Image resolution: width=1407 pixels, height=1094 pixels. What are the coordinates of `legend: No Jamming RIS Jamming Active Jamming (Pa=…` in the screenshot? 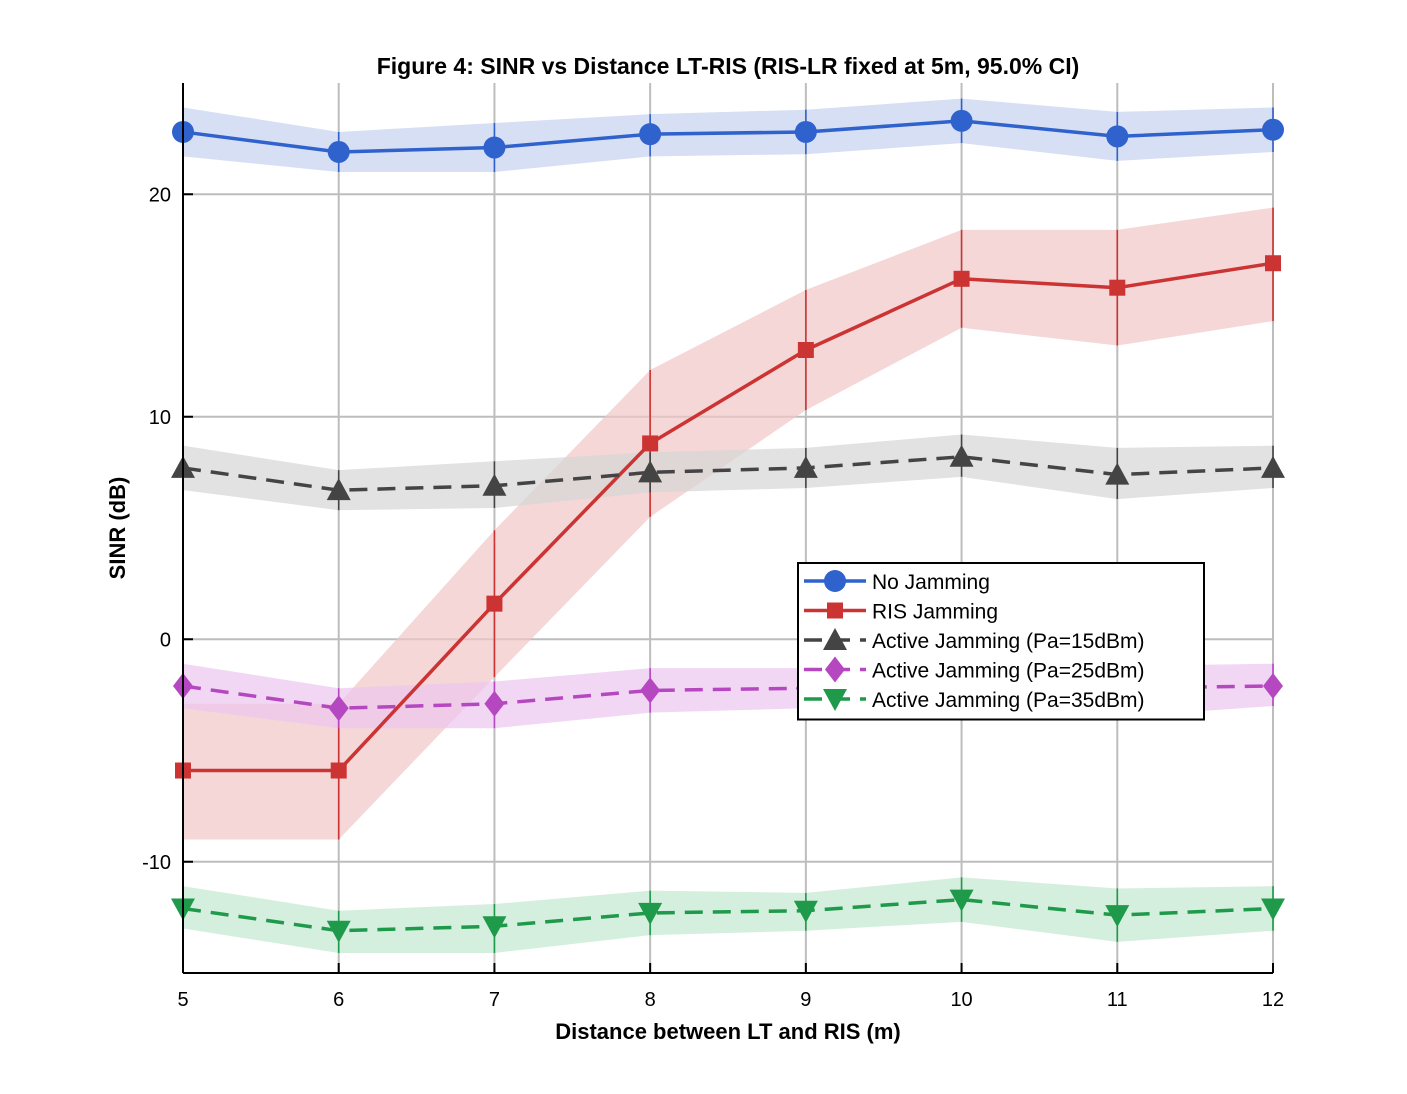 It's located at (1001, 641).